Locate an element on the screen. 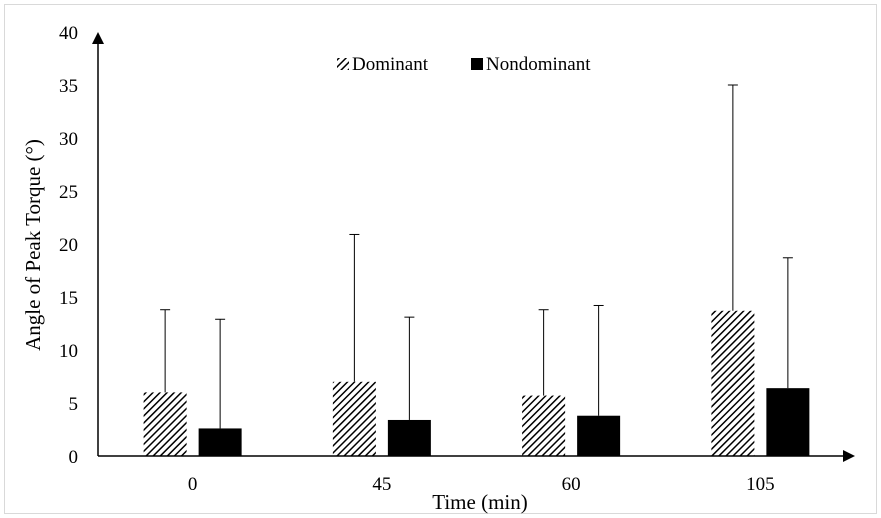  y-tick-label: 30 is located at coordinates (68, 139).